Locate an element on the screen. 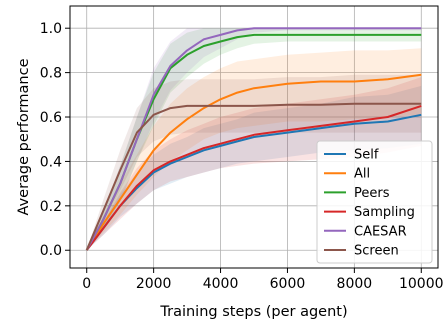 The image size is (448, 324). legend-box is located at coordinates (374, 202).